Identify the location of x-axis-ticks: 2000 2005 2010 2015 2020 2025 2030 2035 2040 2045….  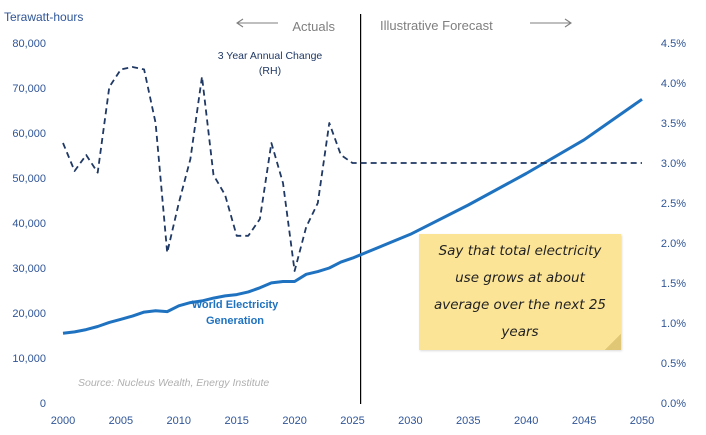
(352, 421).